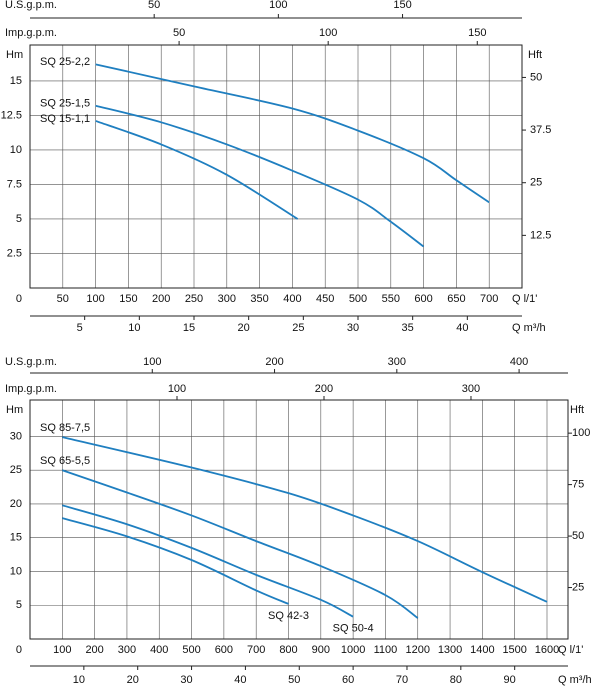 The height and width of the screenshot is (687, 594). Describe the element at coordinates (418, 650) in the screenshot. I see `x-tick-label: 1200` at that location.